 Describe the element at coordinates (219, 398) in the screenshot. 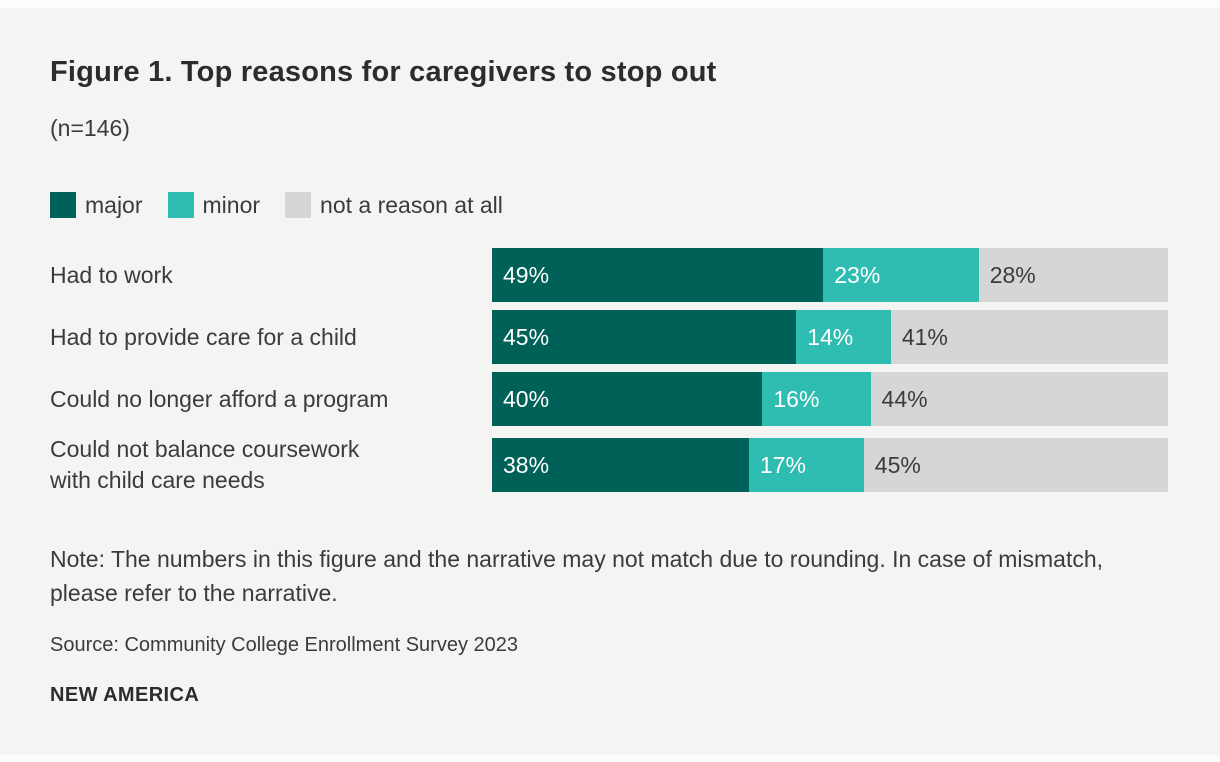

I see `category-label: Could no longer afford a program` at that location.